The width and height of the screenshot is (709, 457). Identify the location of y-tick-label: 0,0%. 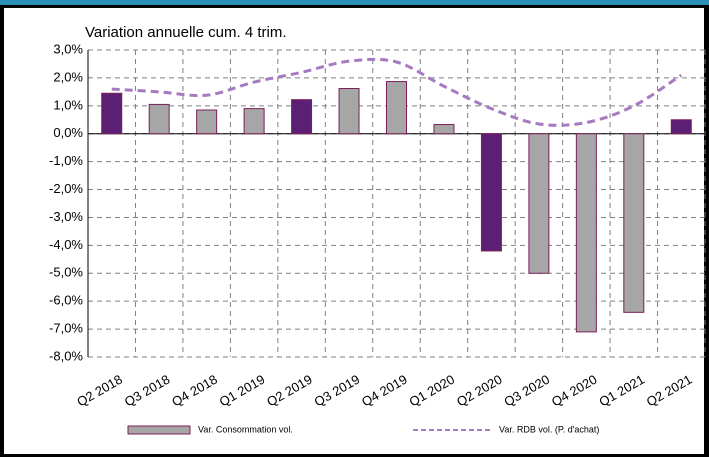
(68, 132).